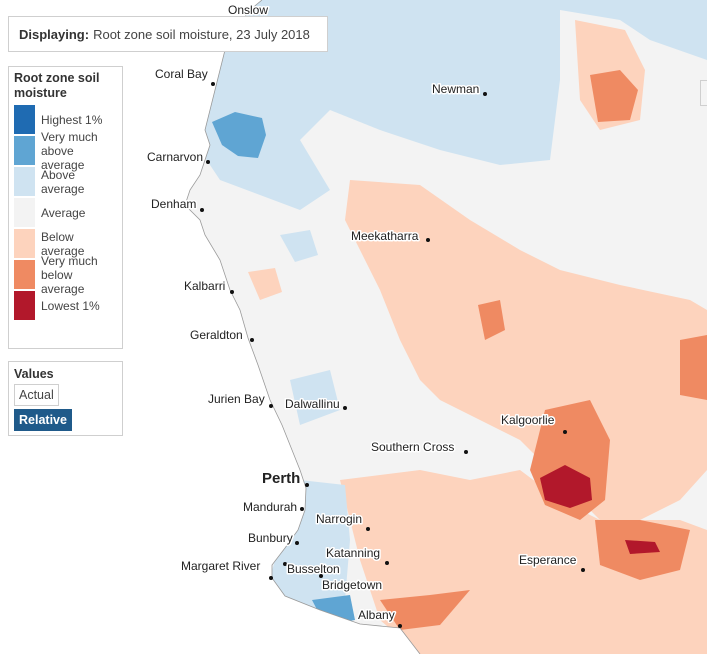 The width and height of the screenshot is (707, 654). What do you see at coordinates (353, 553) in the screenshot?
I see `town-label-katanning: Katanning` at bounding box center [353, 553].